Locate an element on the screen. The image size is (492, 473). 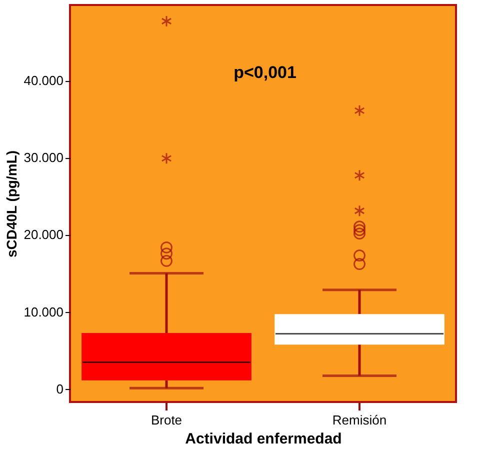
y-tick-label: 30.000 is located at coordinates (44, 158).